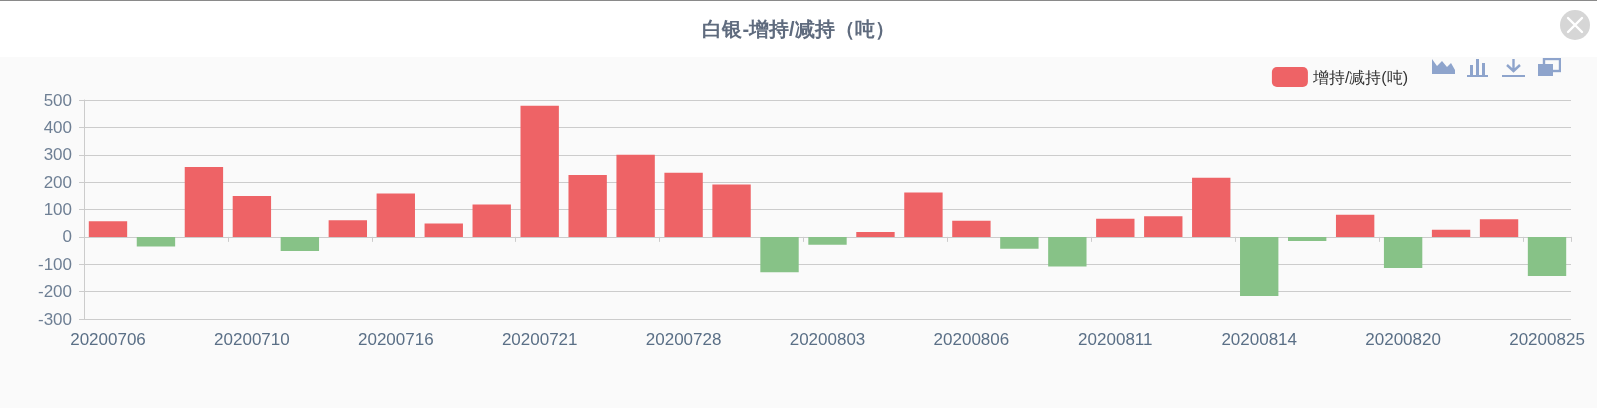 Image resolution: width=1597 pixels, height=408 pixels. I want to click on x-tick-label: 20200811, so click(1115, 339).